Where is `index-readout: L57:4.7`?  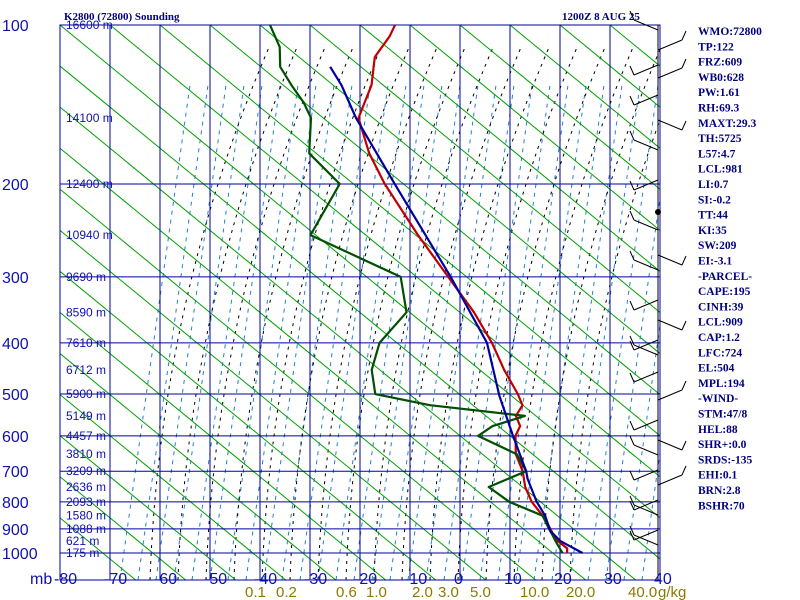
index-readout: L57:4.7 is located at coordinates (717, 154).